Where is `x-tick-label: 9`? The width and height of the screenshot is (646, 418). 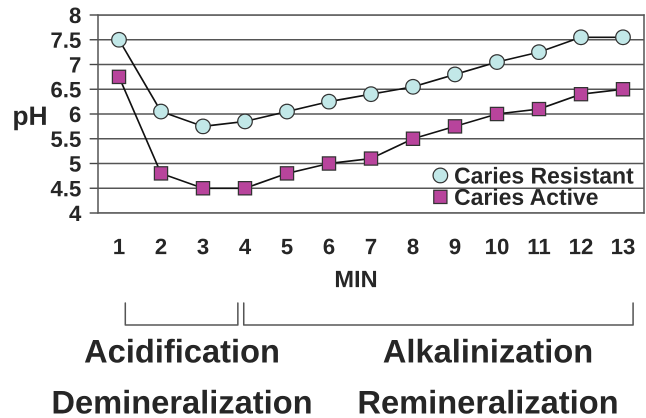
x-tick-label: 9 is located at coordinates (455, 246).